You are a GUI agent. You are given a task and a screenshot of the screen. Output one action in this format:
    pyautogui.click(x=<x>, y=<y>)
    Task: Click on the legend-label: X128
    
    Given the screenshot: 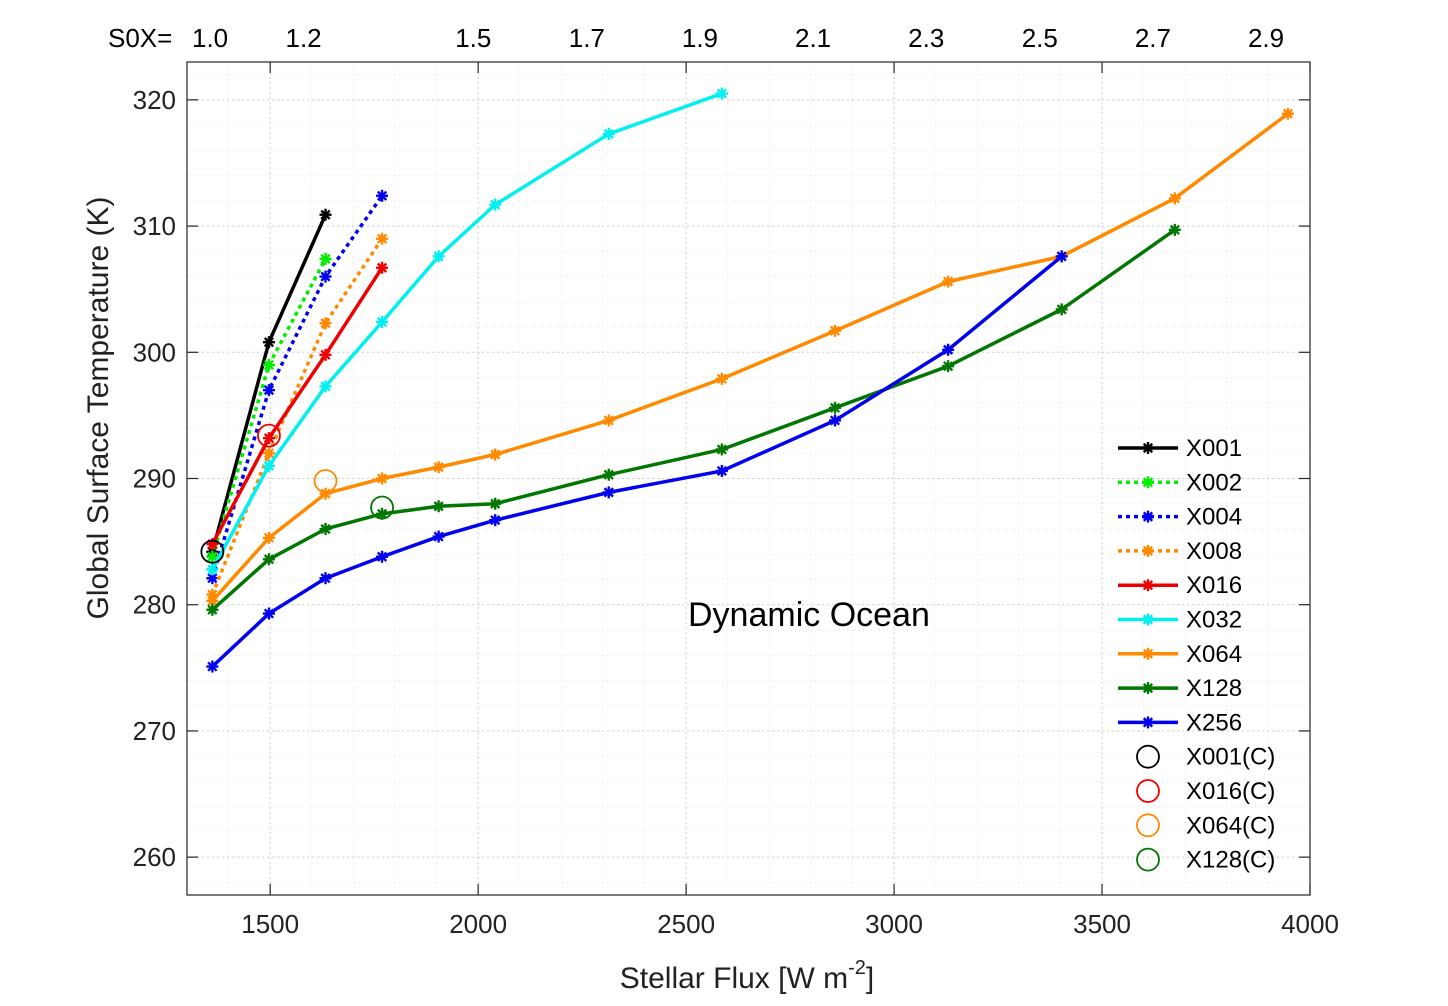 What is the action you would take?
    pyautogui.click(x=1214, y=688)
    